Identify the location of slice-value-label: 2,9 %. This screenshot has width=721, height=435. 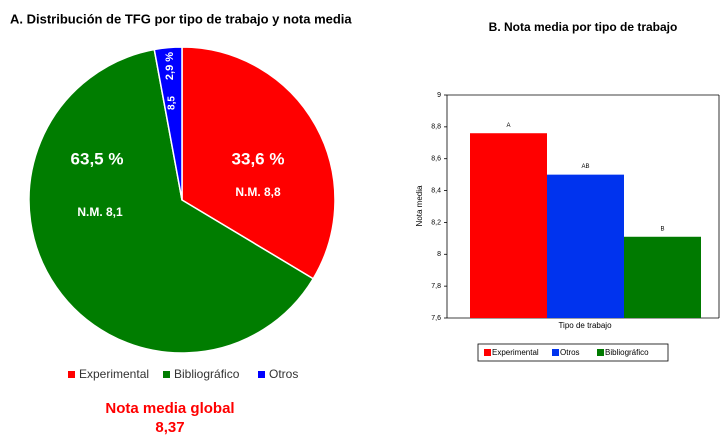
(170, 66).